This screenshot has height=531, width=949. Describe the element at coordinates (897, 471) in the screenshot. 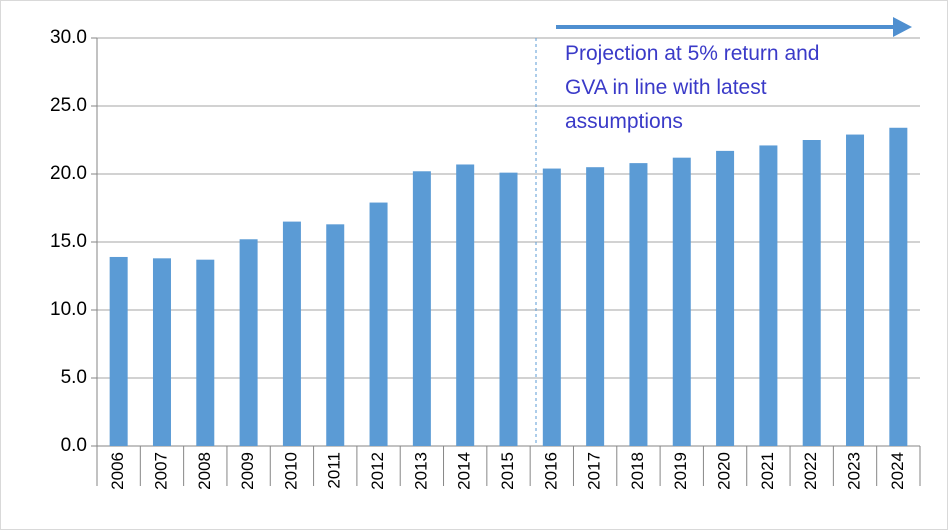

I see `x-tick-label: 2024` at that location.